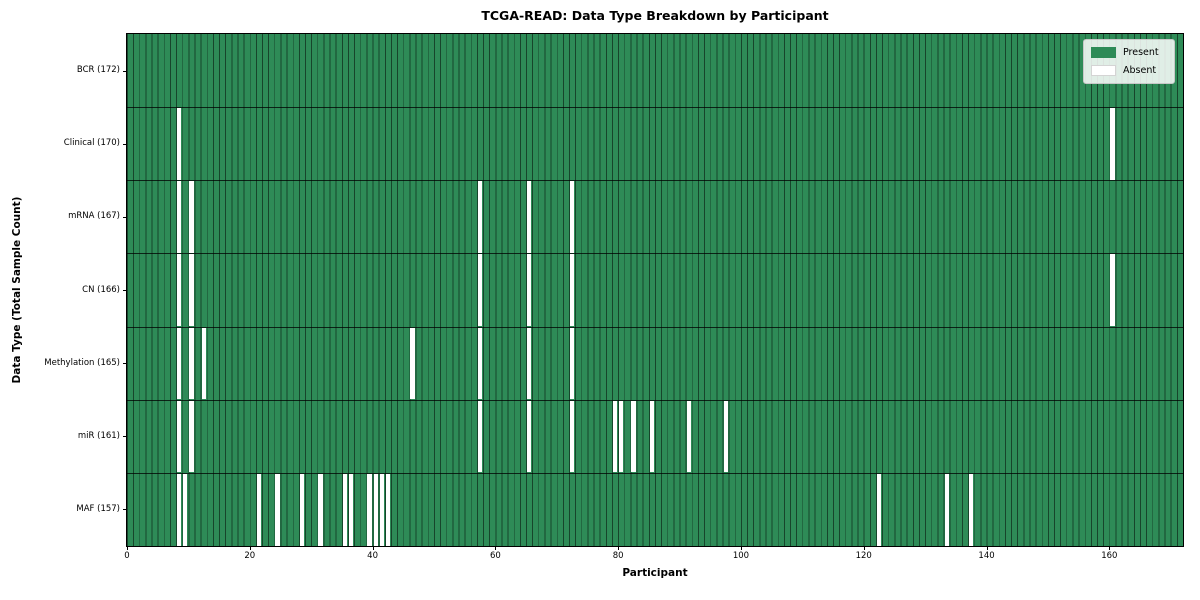  What do you see at coordinates (1129, 61) in the screenshot?
I see `legend: Present Absent` at bounding box center [1129, 61].